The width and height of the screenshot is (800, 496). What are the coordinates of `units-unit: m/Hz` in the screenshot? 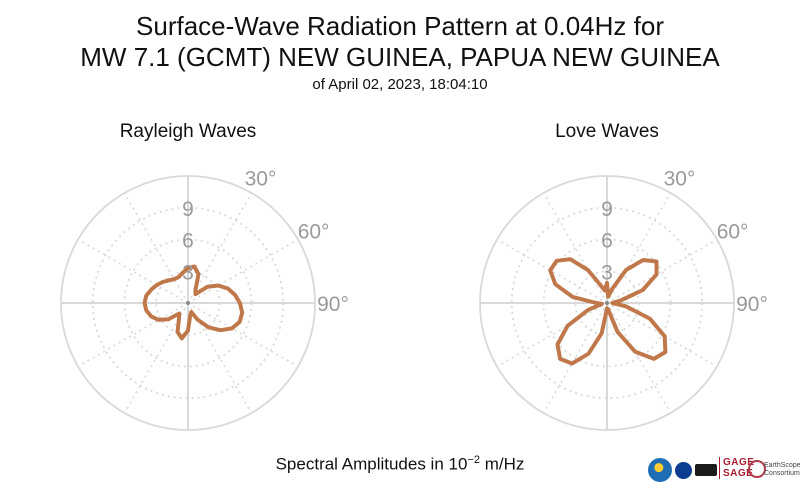 It's located at (504, 464).